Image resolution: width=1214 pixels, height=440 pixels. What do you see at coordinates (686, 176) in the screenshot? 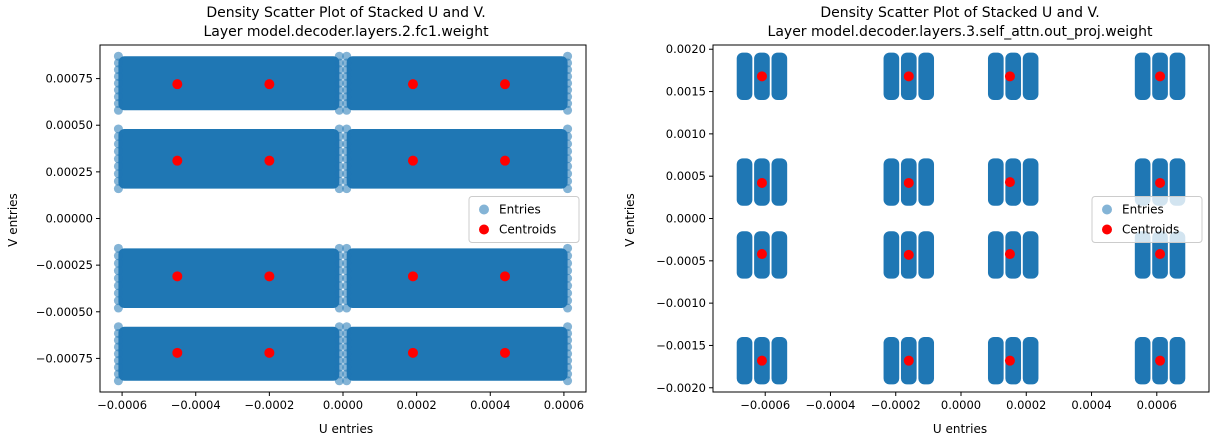
I see `y-tick-label: 0.0005` at bounding box center [686, 176].